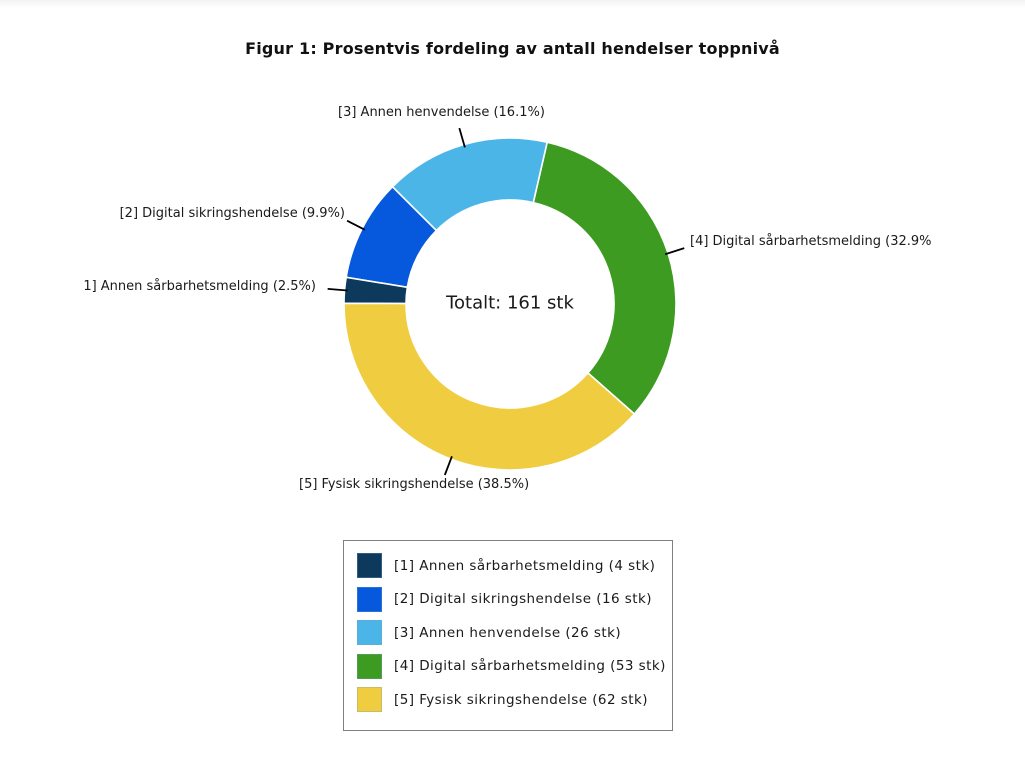  What do you see at coordinates (523, 599) in the screenshot?
I see `legend-label-2: [2] Digital sikringshendelse (16 stk)` at bounding box center [523, 599].